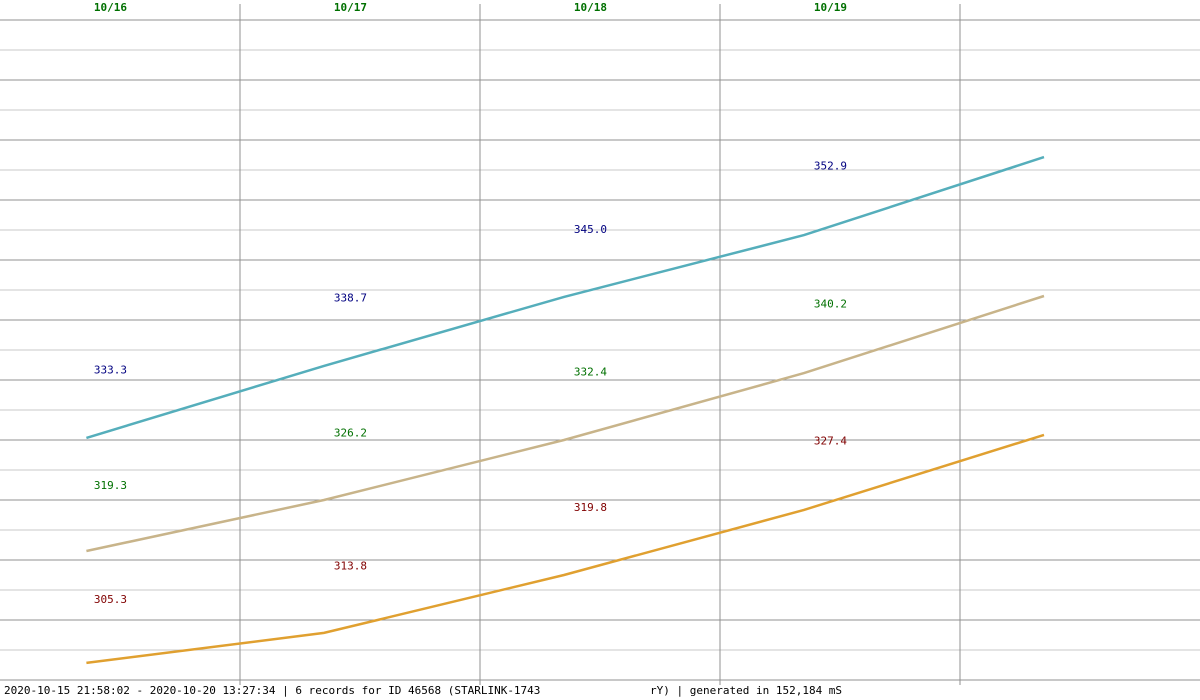  What do you see at coordinates (590, 229) in the screenshot?
I see `data-label: 345.0` at bounding box center [590, 229].